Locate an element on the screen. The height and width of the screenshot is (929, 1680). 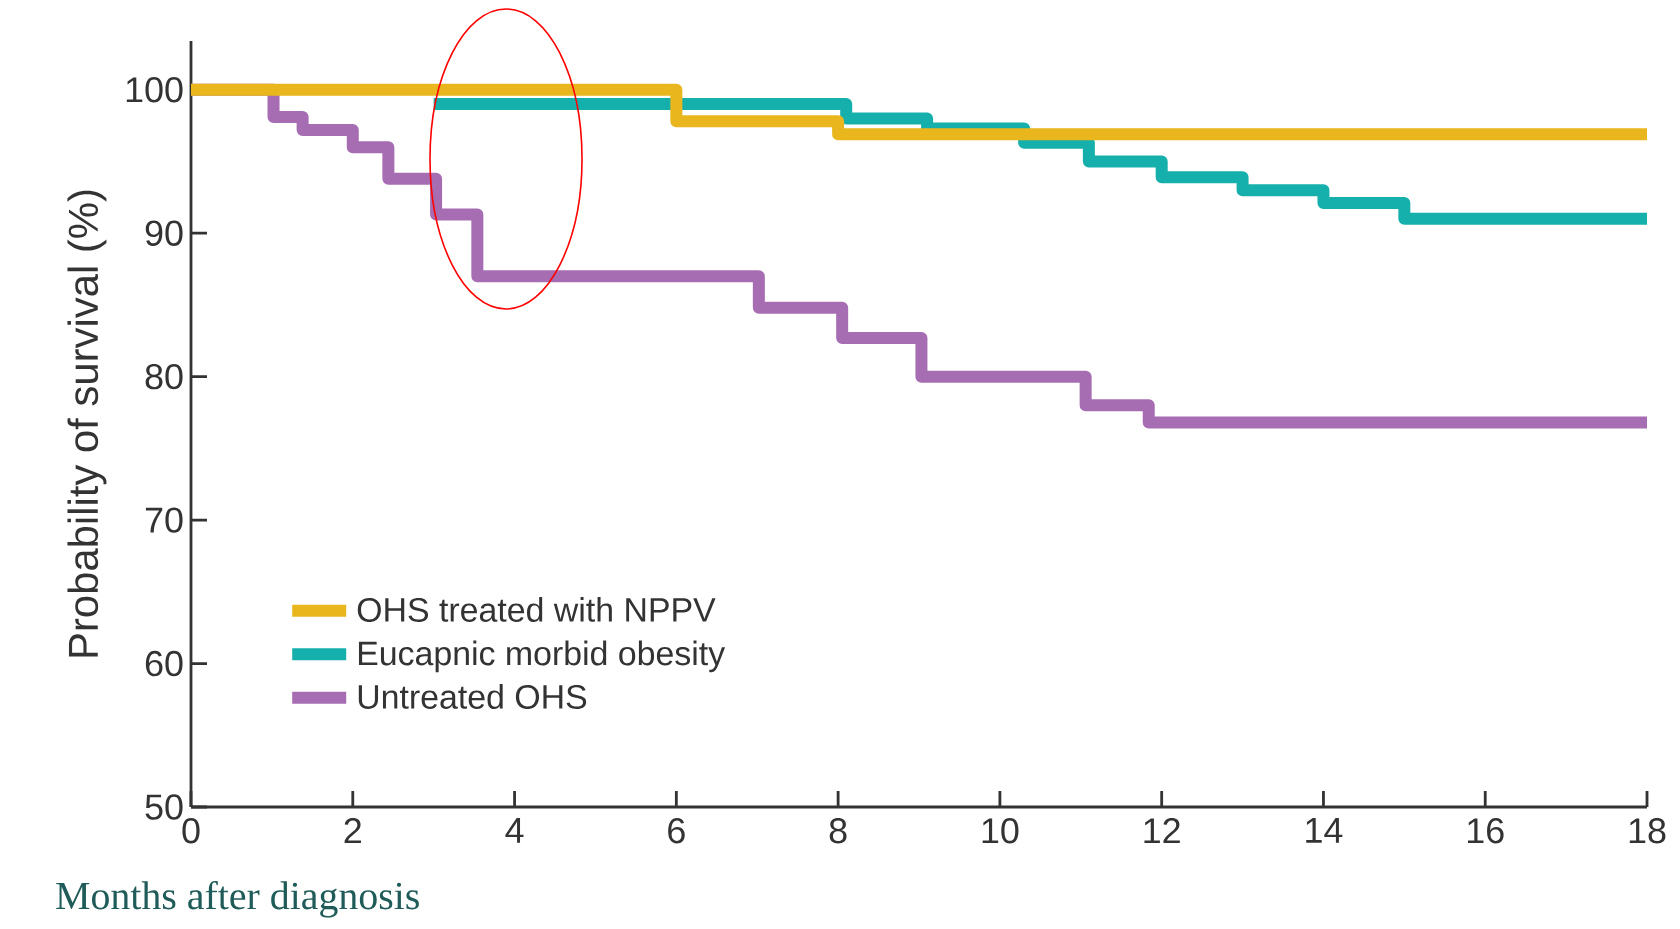
x-tick-label: 4 is located at coordinates (514, 830).